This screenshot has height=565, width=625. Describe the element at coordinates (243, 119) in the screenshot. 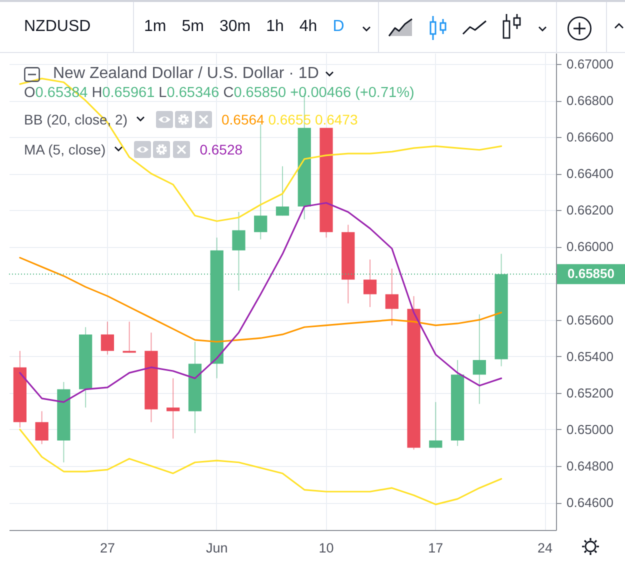

I see `annotation: 0.6564` at that location.